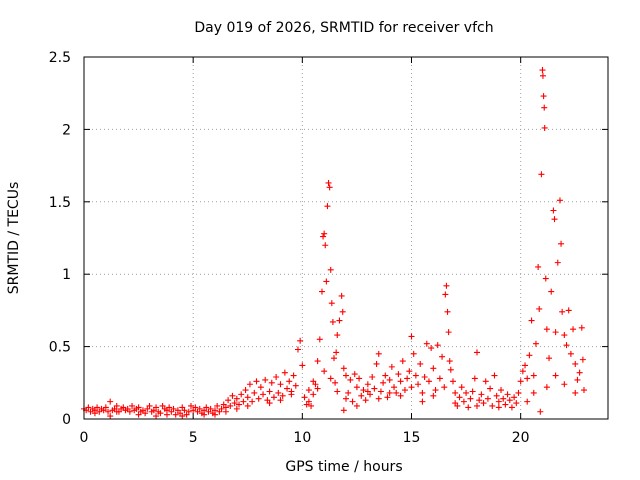 The width and height of the screenshot is (640, 480). I want to click on x-tick-label: 20, so click(521, 438).